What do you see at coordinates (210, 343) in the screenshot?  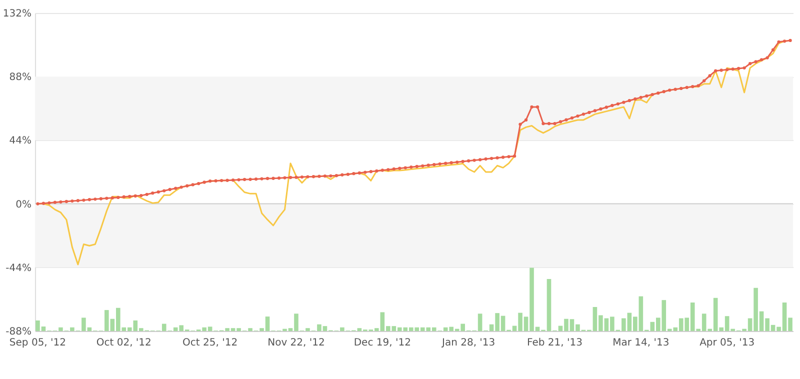 I see `x-tick-label: Oct 25, '12` at bounding box center [210, 343].